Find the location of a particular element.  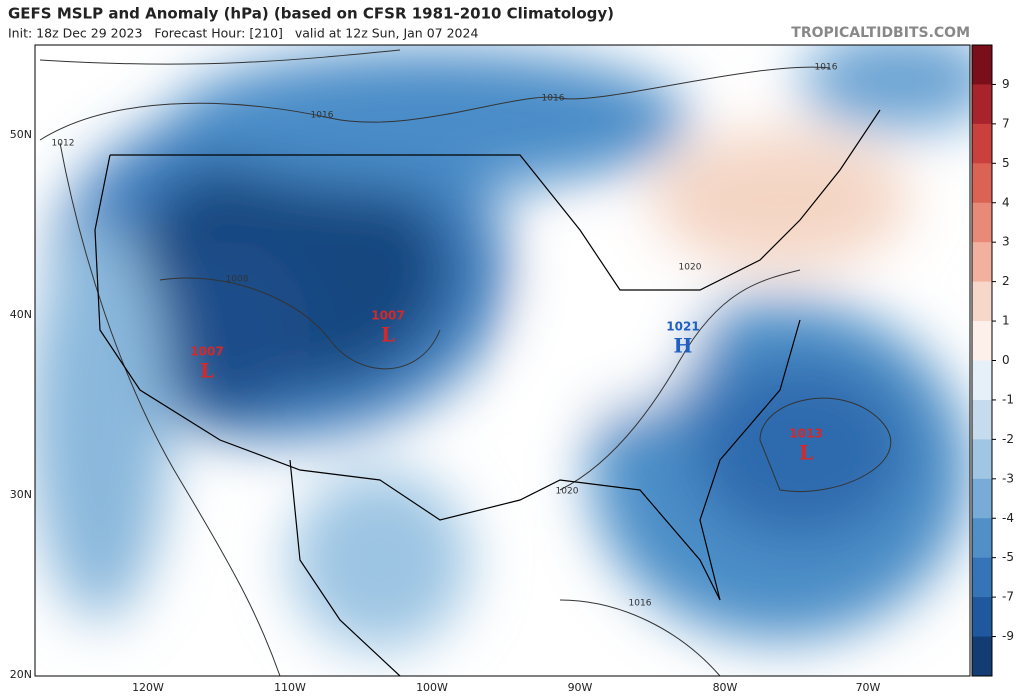

lat-label: 30N is located at coordinates (21, 494).